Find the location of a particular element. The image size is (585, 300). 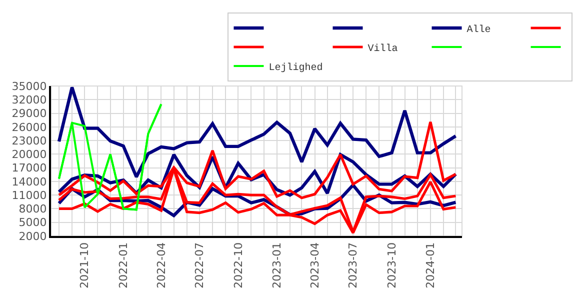

y-tick-label: 23000 is located at coordinates (29, 141).